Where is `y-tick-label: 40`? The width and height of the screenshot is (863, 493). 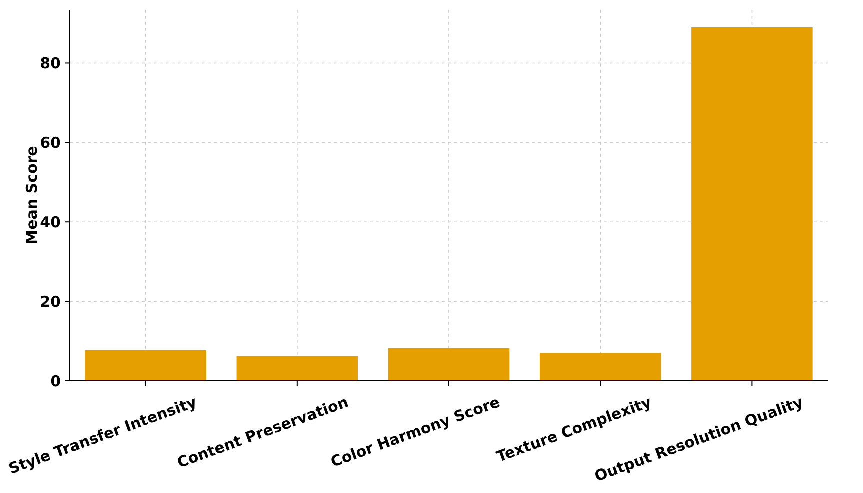
y-tick-label: 40 is located at coordinates (50, 222).